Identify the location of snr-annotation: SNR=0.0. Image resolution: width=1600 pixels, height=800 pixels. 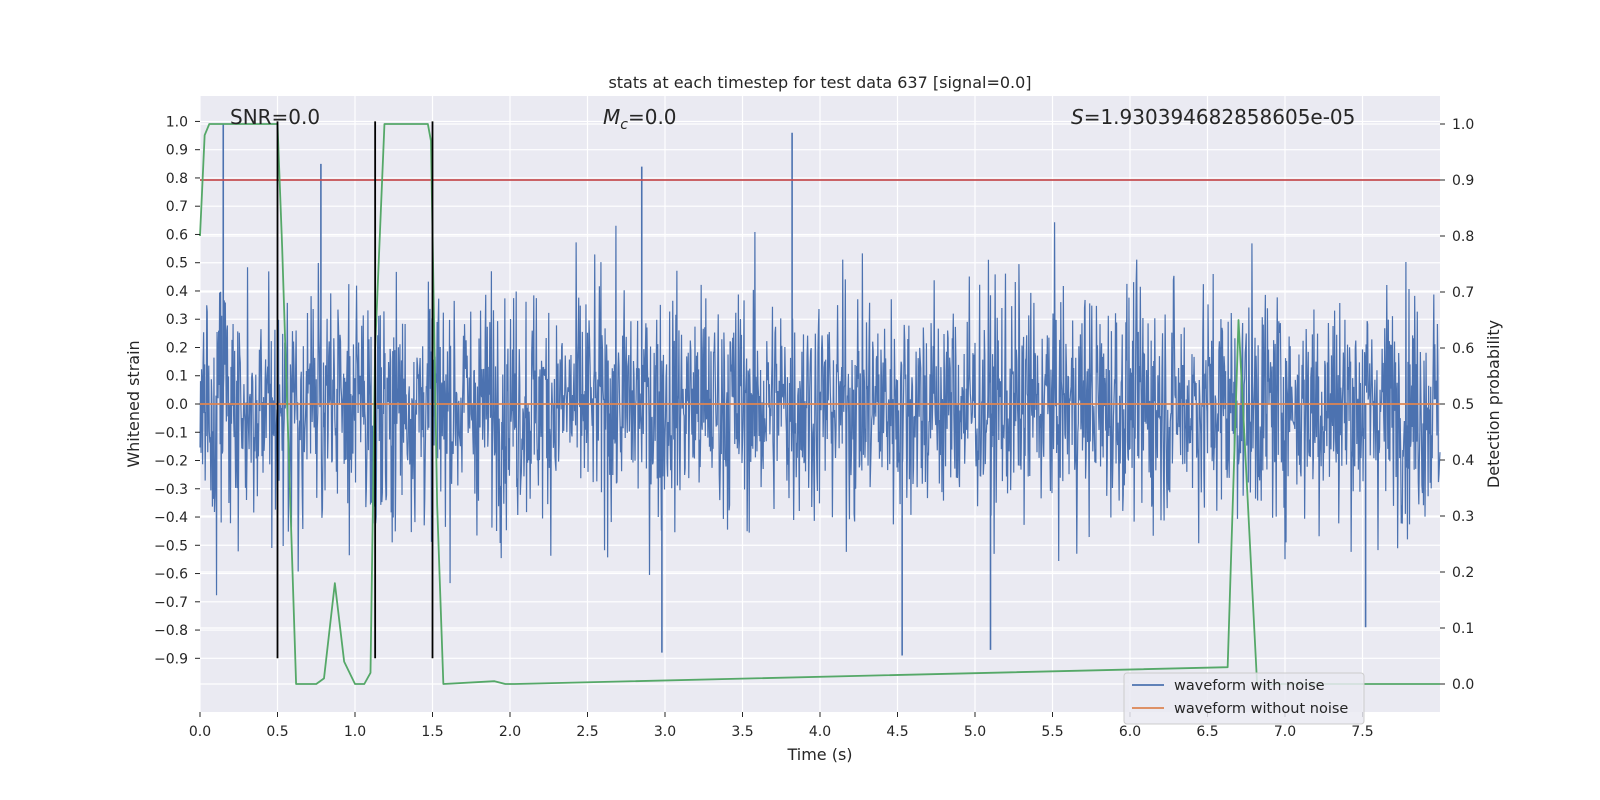
(275, 117).